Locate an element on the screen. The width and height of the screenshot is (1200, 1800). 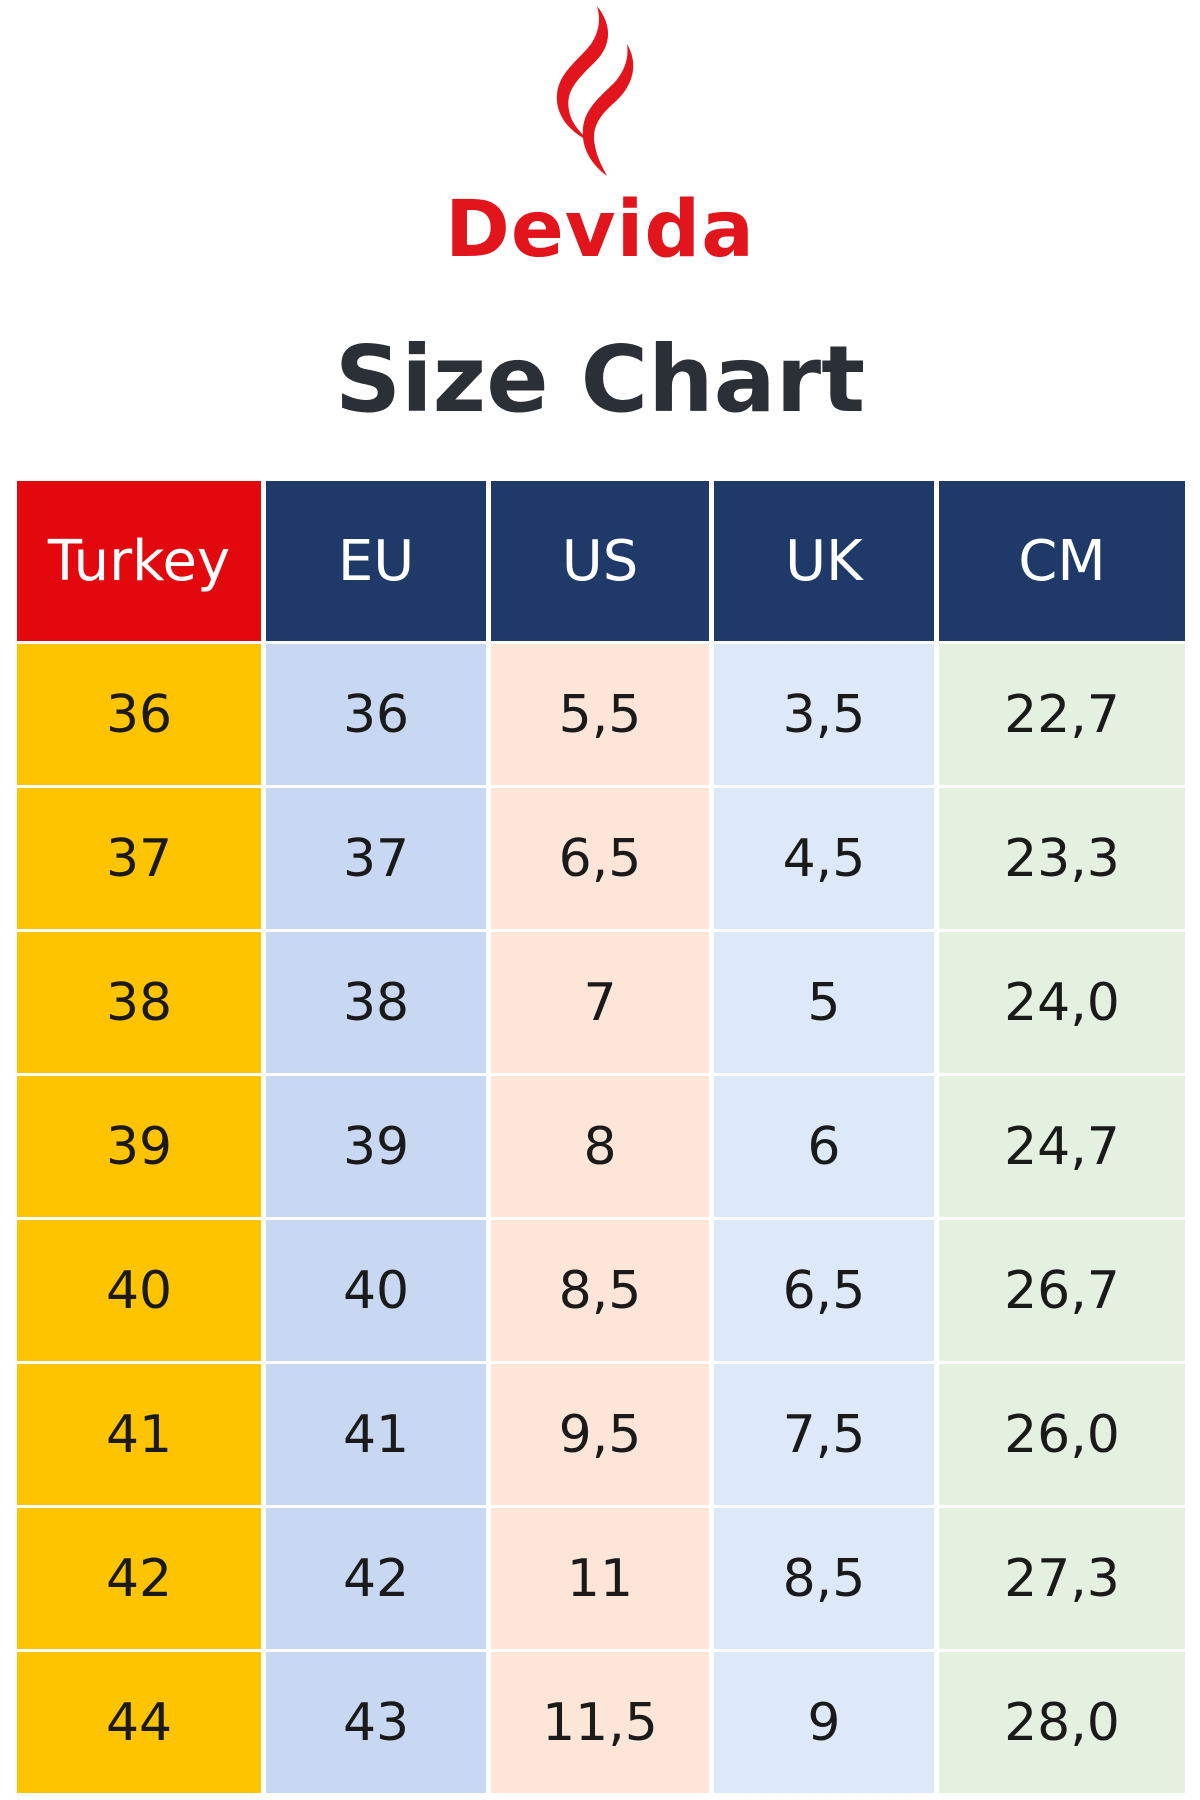
header-row: Turkey EU US UK CM is located at coordinates (601, 561).